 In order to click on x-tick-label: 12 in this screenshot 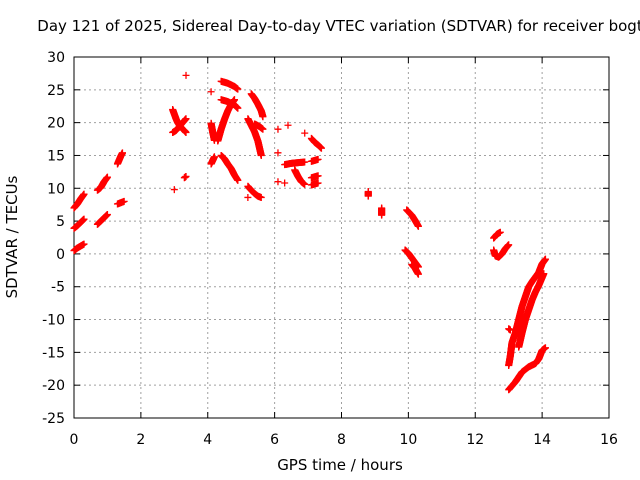, I will do `click(475, 440)`.